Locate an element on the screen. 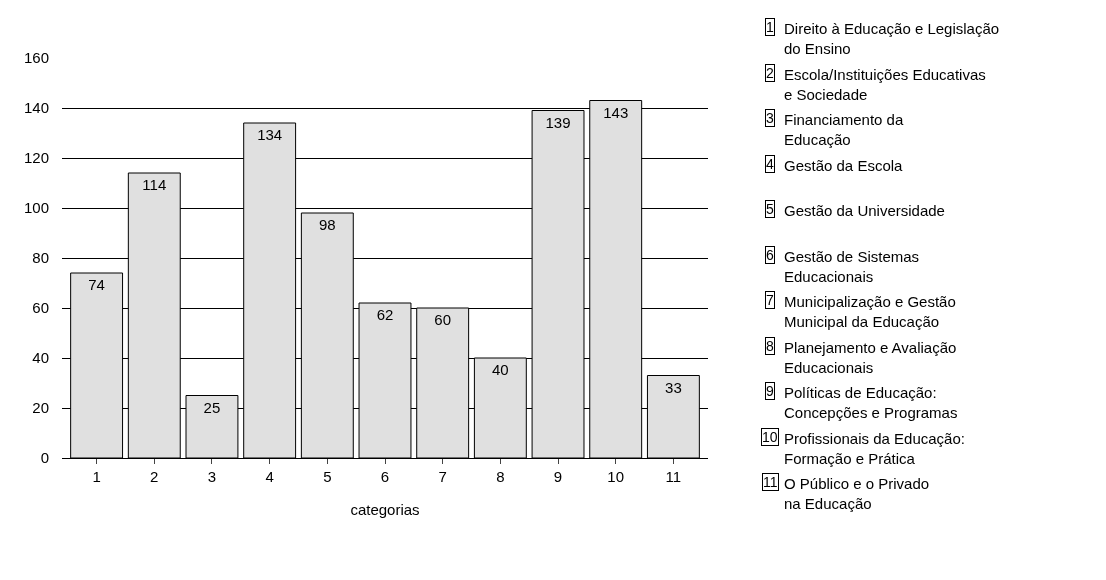 The height and width of the screenshot is (580, 1106). x-tick-label: 8 is located at coordinates (500, 476).